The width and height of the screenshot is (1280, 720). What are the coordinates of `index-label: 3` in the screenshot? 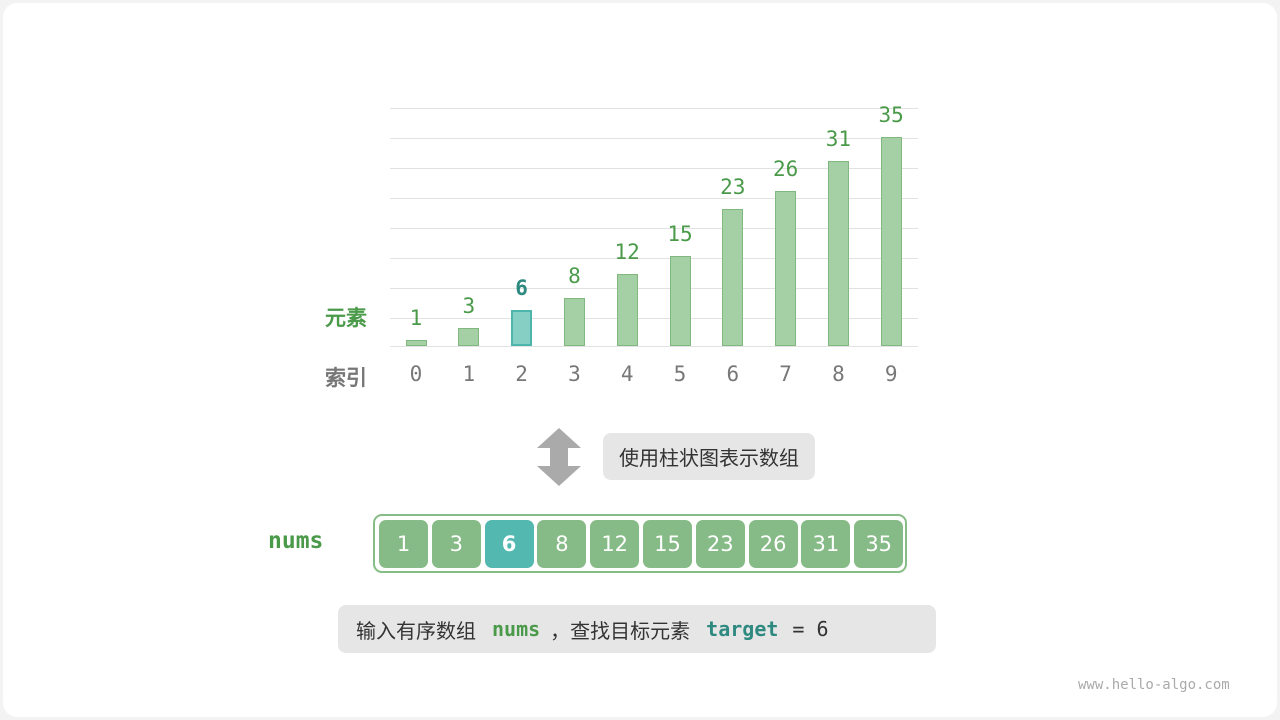 It's located at (574, 374).